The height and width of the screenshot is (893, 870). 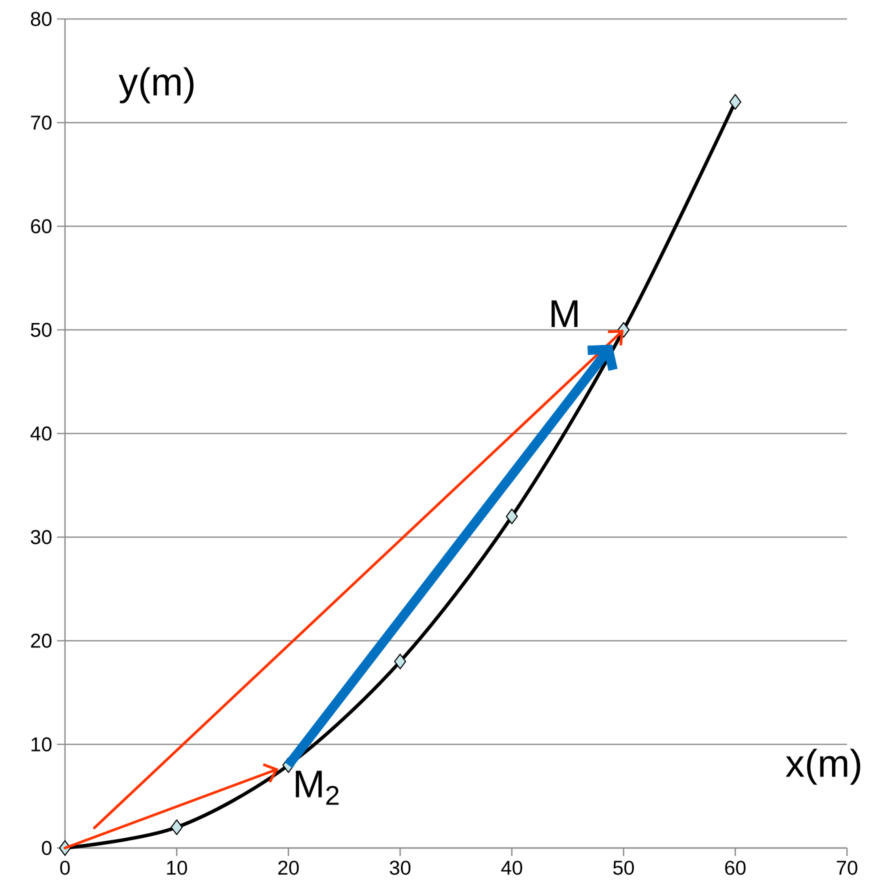 I want to click on y-tick-label: 80, so click(x=41, y=19).